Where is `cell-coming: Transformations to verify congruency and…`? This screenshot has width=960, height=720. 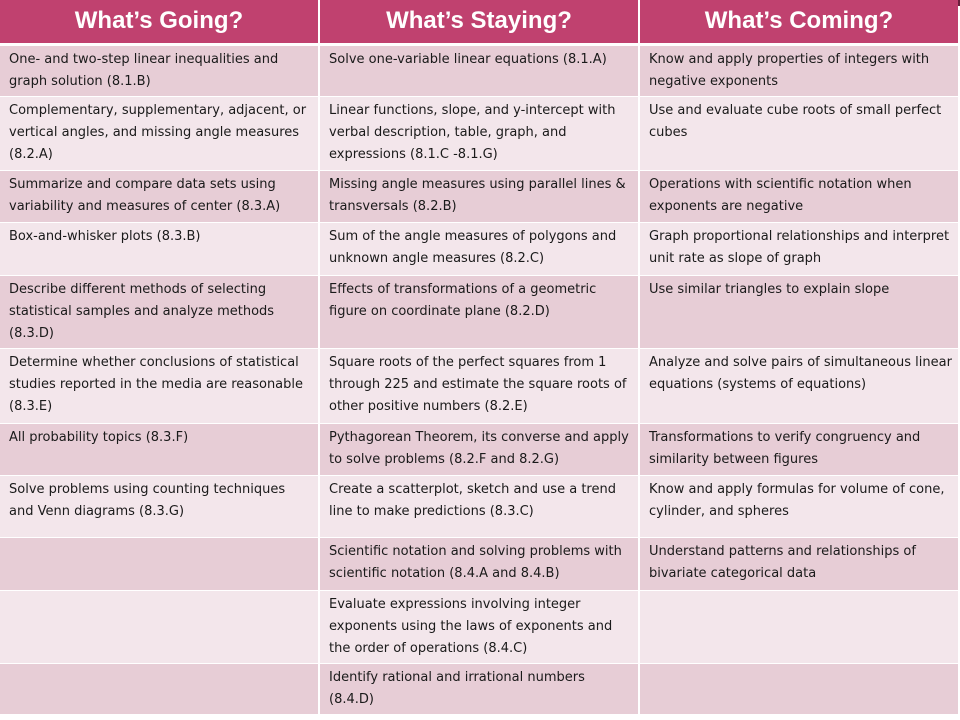 cell-coming: Transformations to verify congruency and… is located at coordinates (798, 449).